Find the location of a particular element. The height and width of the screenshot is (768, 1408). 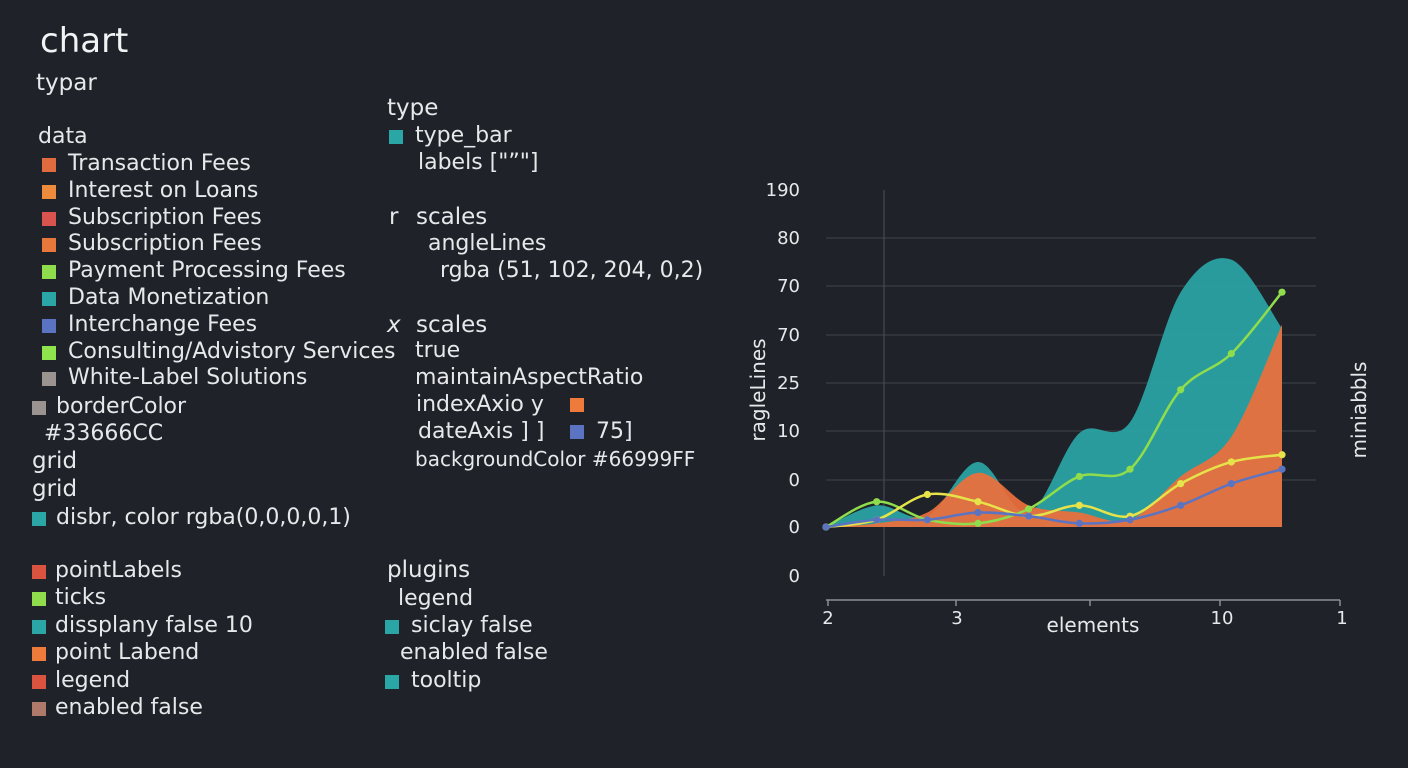

y-axis-label: ragleLines is located at coordinates (758, 389).